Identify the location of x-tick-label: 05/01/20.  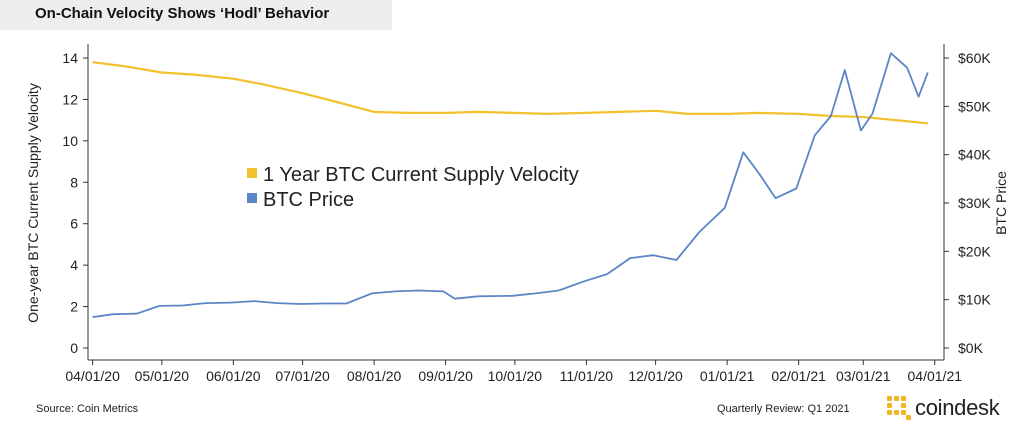
(162, 376).